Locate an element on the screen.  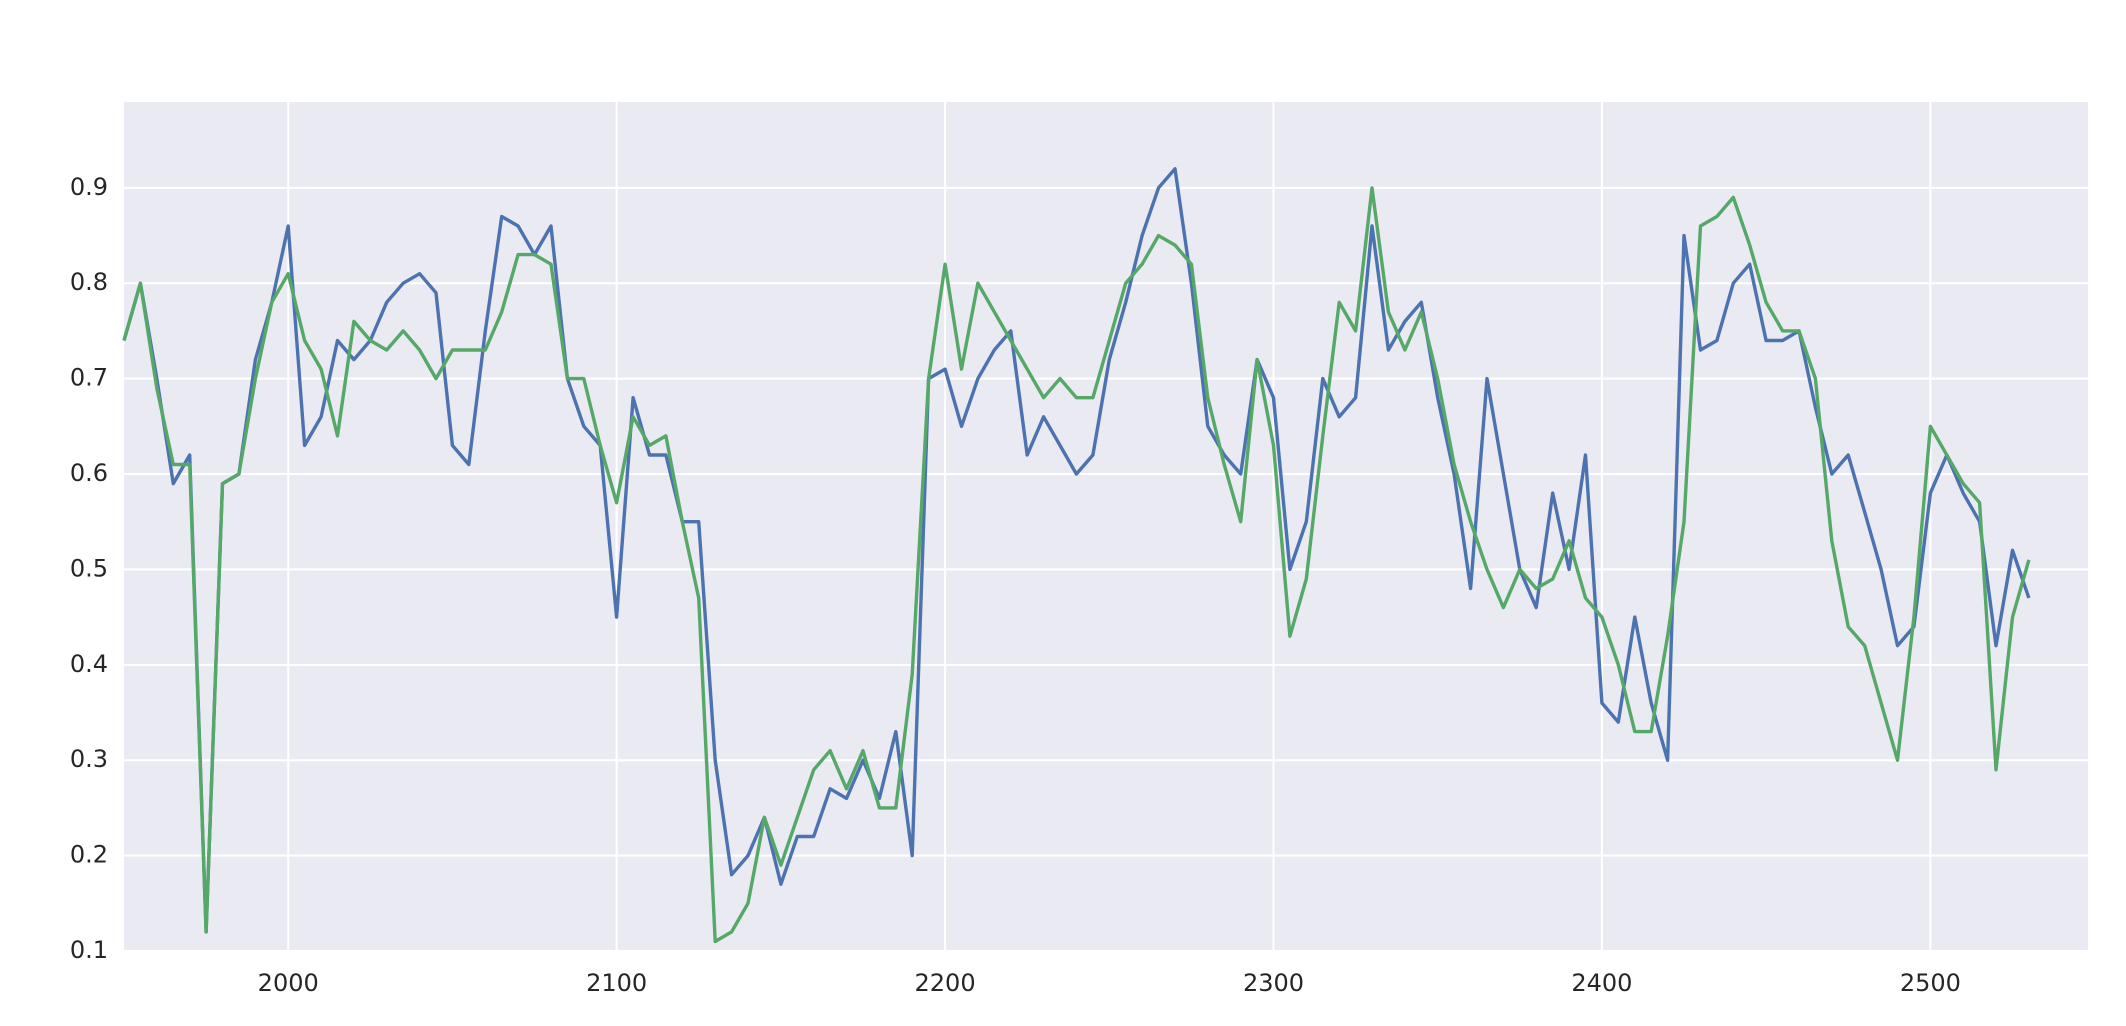
y-tick-label: 0.3 is located at coordinates (89, 759).